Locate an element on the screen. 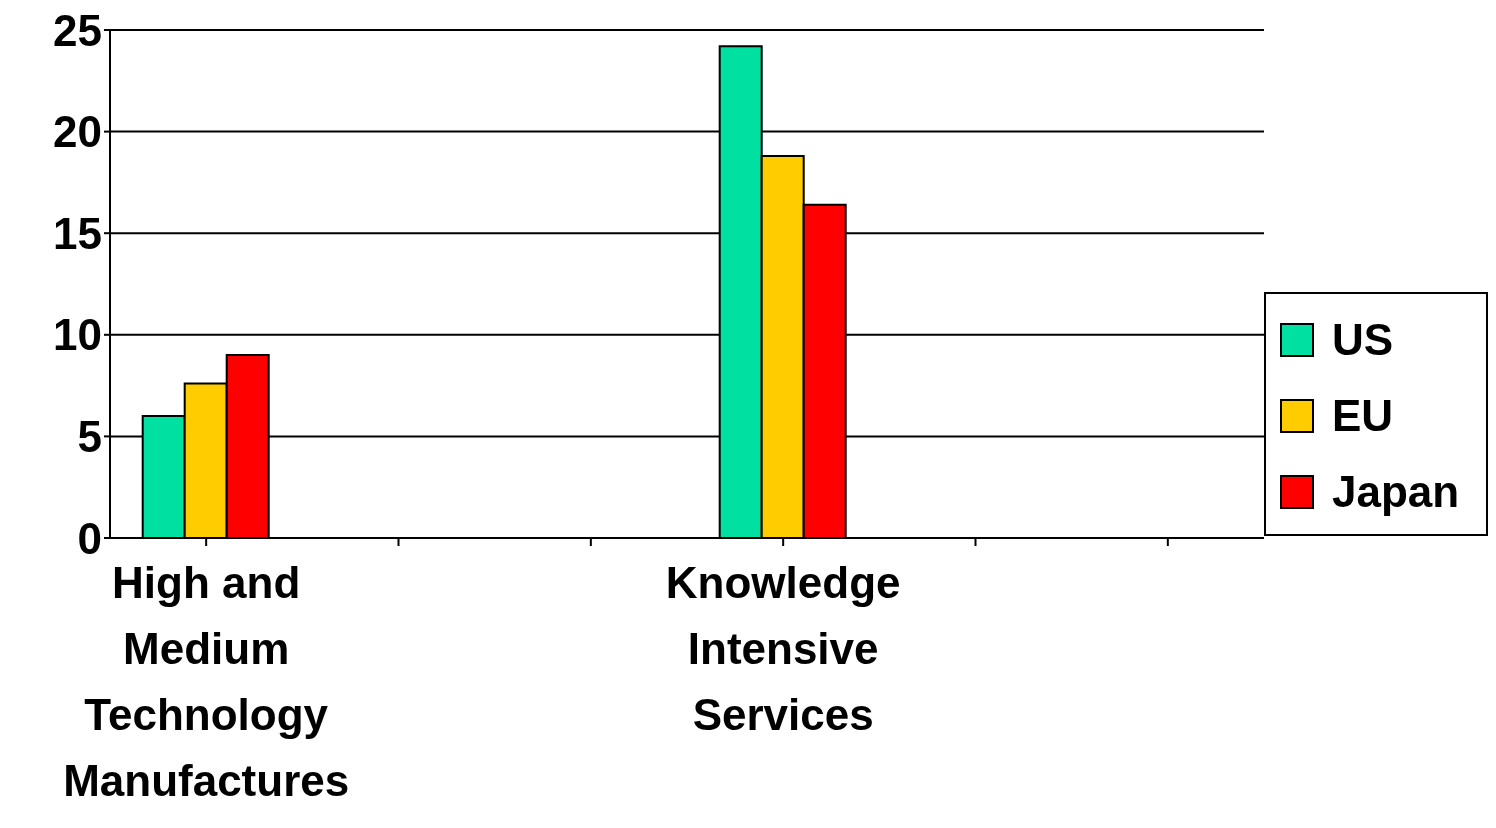  y-tick-label: 20 is located at coordinates (77, 132).